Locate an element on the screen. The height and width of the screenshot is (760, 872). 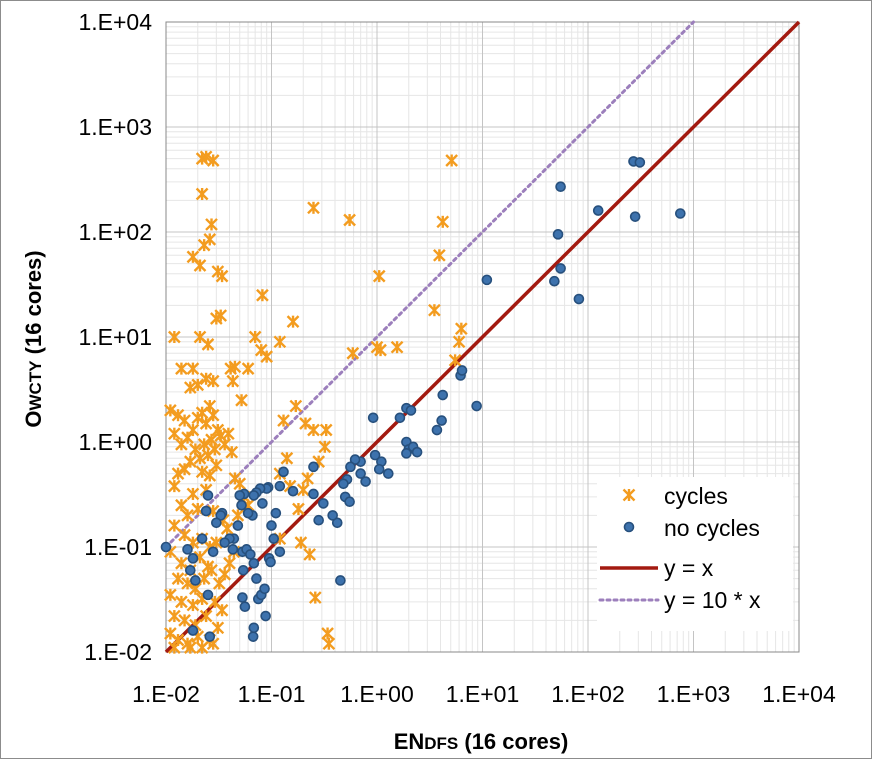
y-tick-label: 1.E+01 is located at coordinates (115, 337).